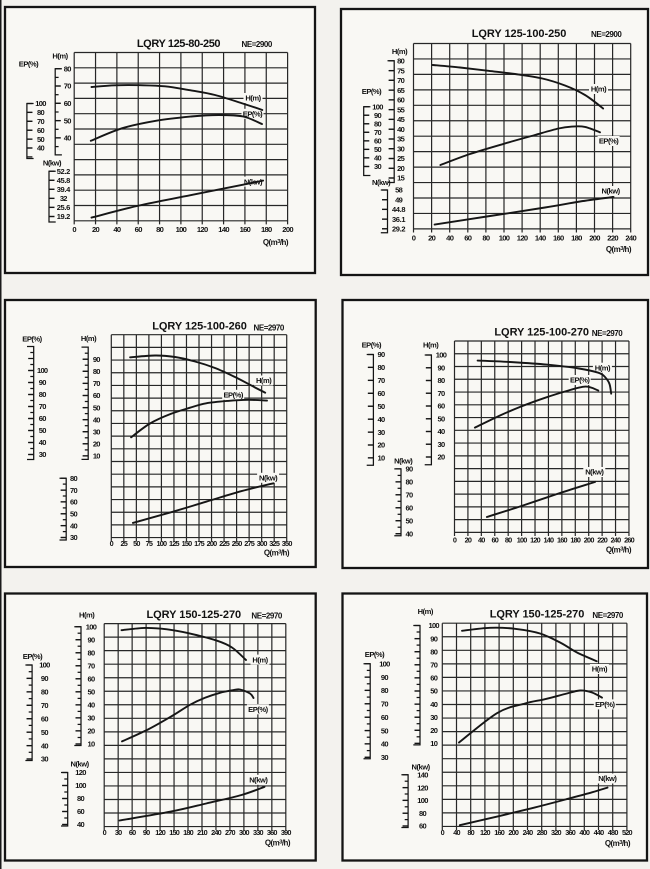  I want to click on svg-text: 160, so click(558, 237).